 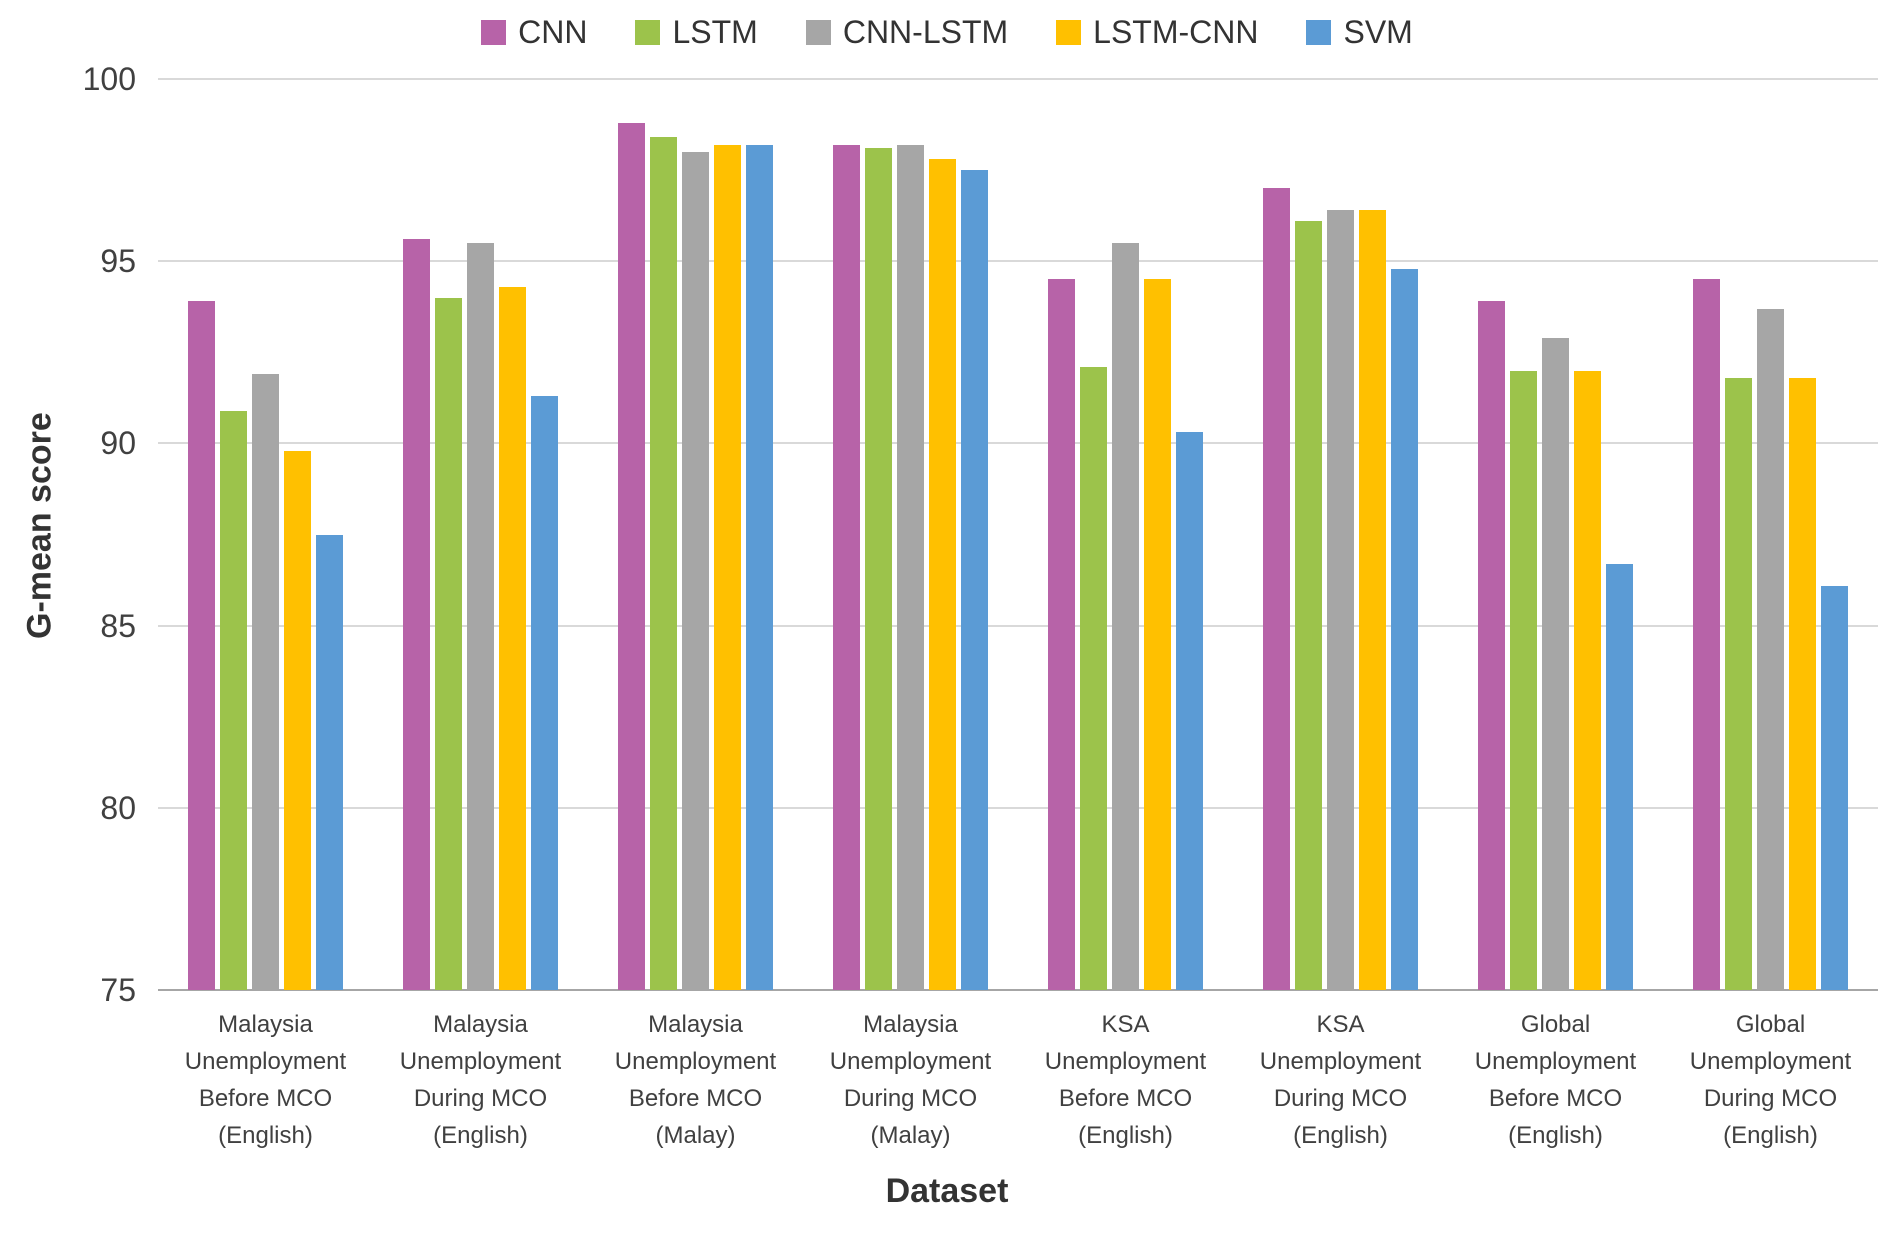 What do you see at coordinates (1176, 32) in the screenshot?
I see `legend-label: LSTM-CNN` at bounding box center [1176, 32].